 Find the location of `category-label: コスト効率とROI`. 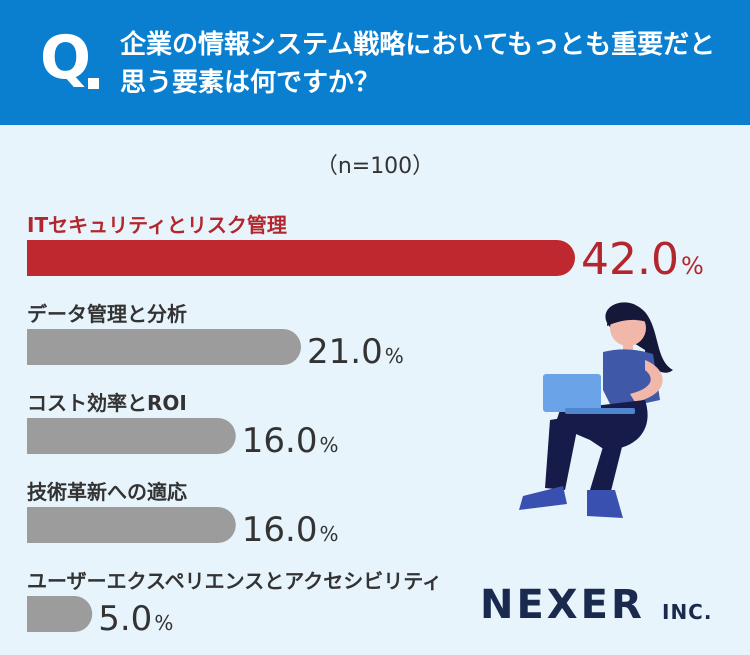

category-label: コスト効率とROI is located at coordinates (107, 403).